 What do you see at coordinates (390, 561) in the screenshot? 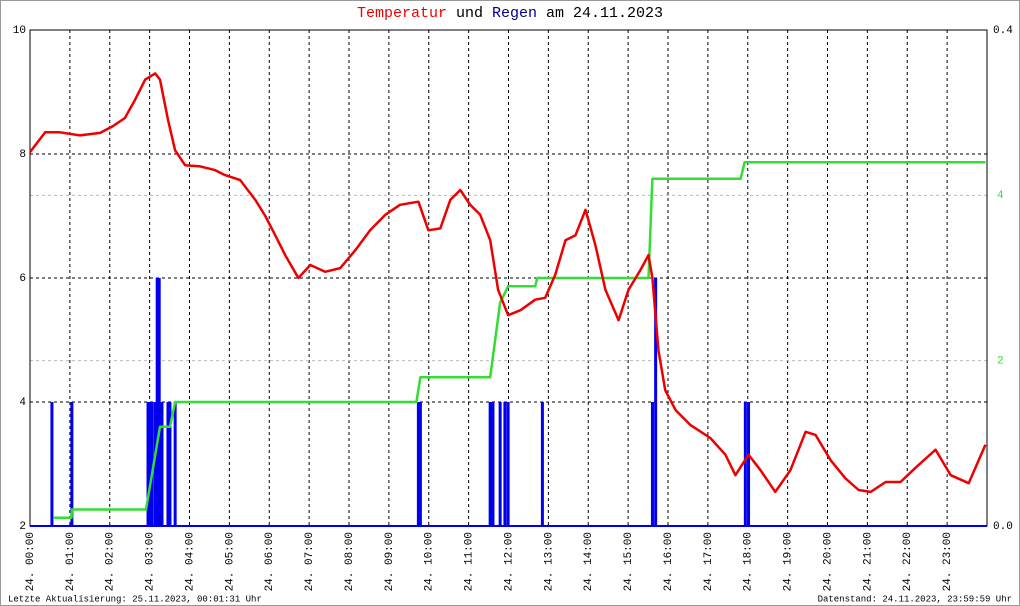
I see `x-tick-label: 24. 09:00` at bounding box center [390, 561].